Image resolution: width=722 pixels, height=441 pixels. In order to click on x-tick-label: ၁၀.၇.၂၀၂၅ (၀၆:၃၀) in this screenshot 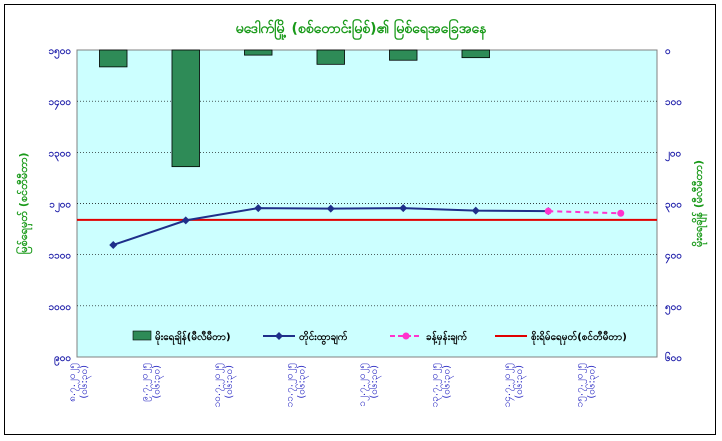, I will do `click(224, 385)`.